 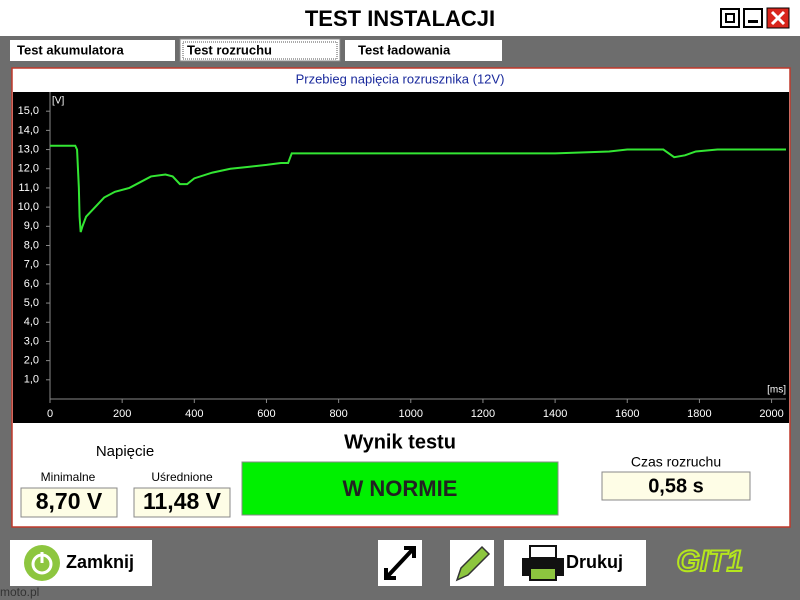 I want to click on y-tick-label: 15,0, so click(x=28, y=111).